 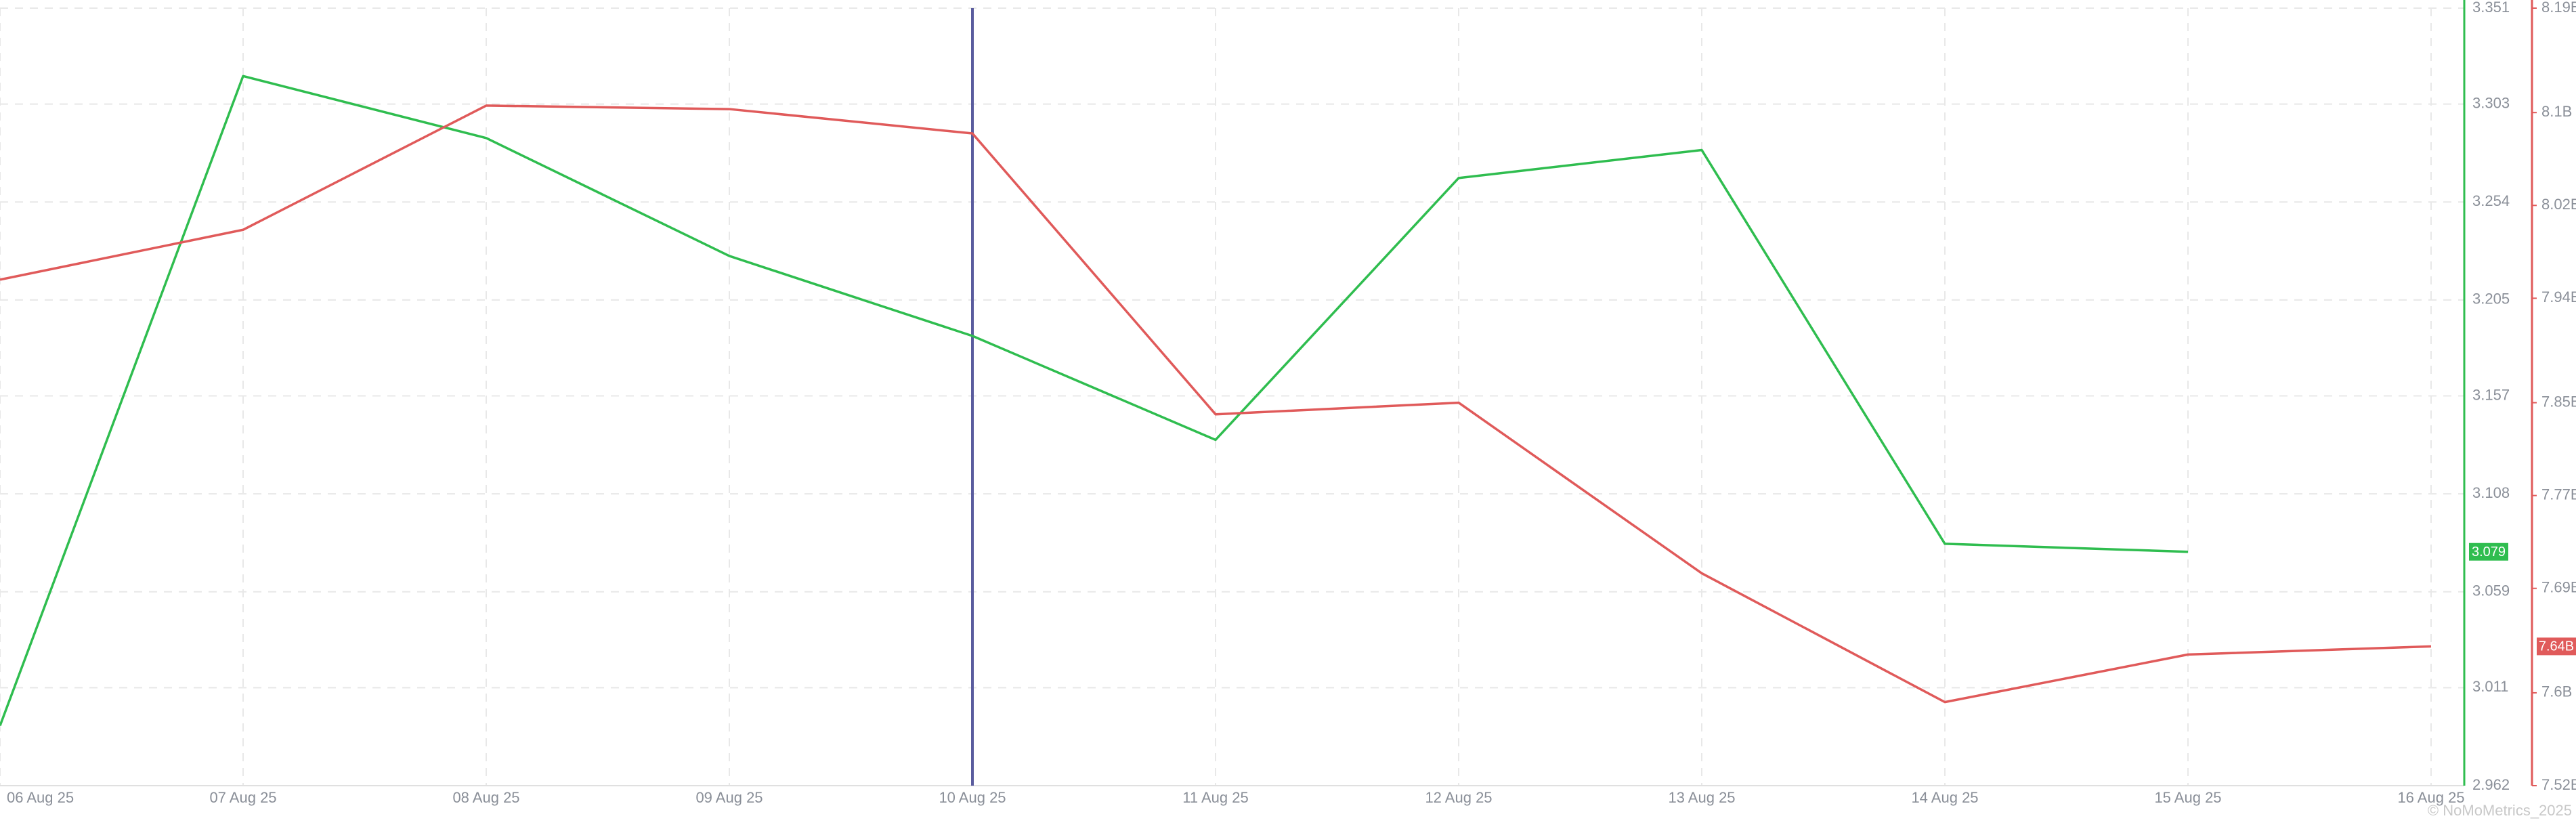 What do you see at coordinates (2491, 200) in the screenshot?
I see `y-tick-label: 3.254` at bounding box center [2491, 200].